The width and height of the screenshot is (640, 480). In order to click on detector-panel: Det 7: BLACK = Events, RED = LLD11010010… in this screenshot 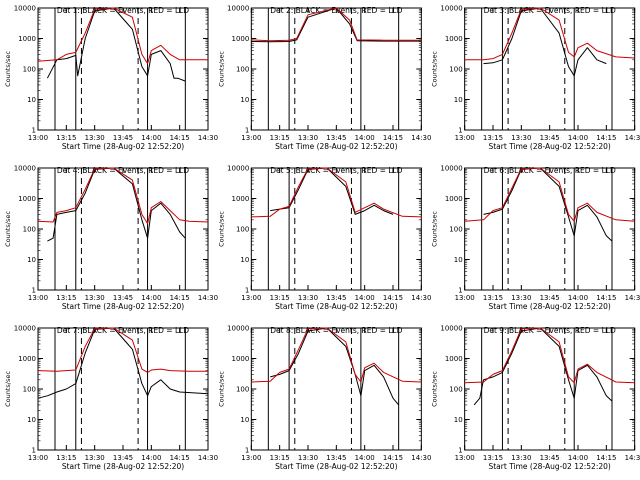, I will do `click(111, 398)`.